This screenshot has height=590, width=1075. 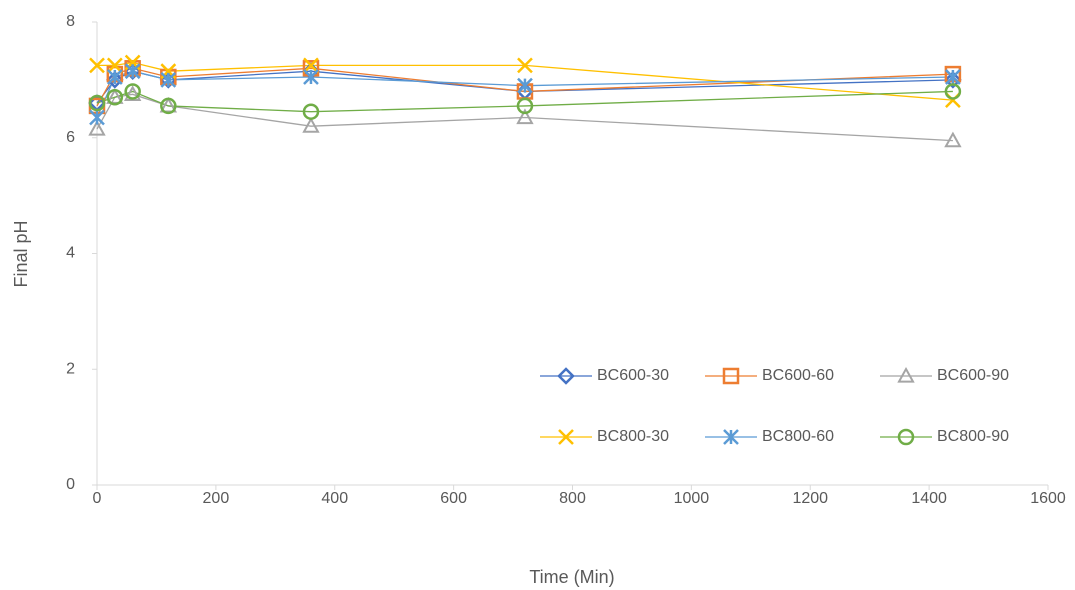 What do you see at coordinates (70, 368) in the screenshot?
I see `y-tick-label: 2` at bounding box center [70, 368].